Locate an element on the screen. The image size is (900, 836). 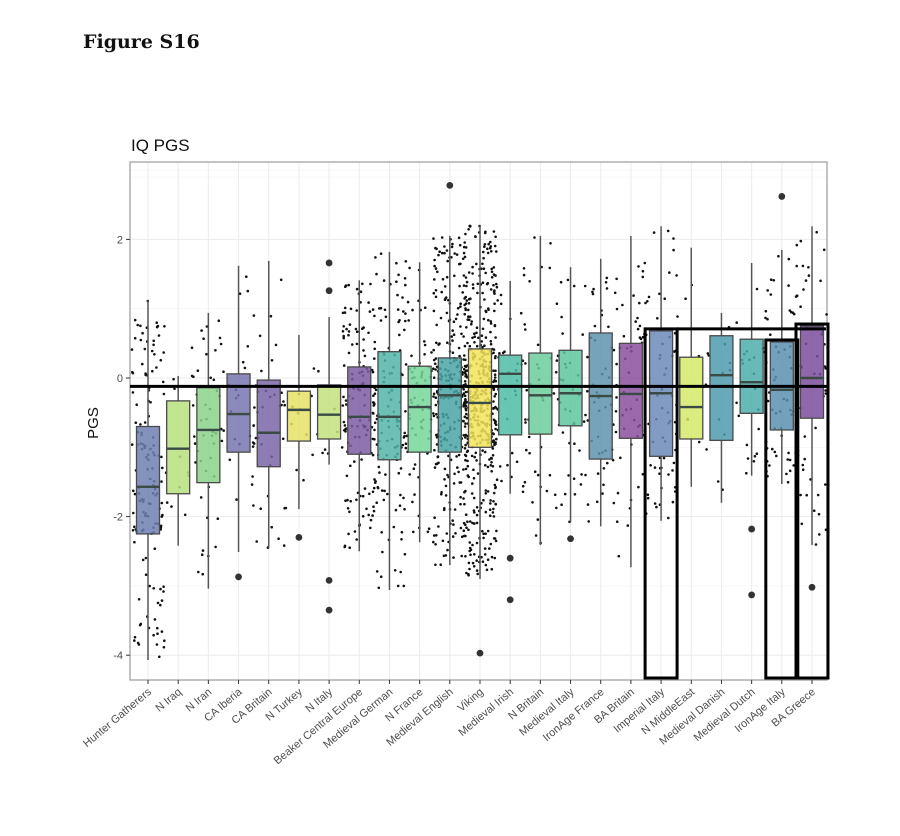
box-n-turkey is located at coordinates (299, 438).